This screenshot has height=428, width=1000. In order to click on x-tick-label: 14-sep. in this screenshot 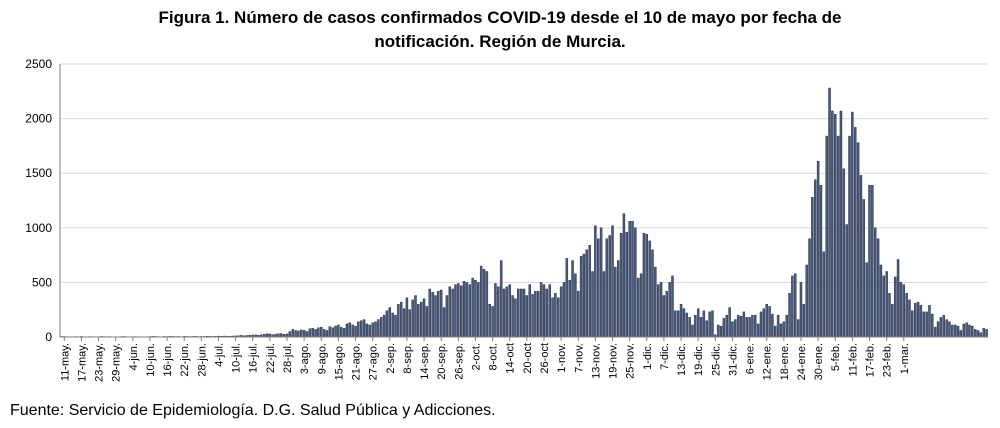, I will do `click(425, 361)`.